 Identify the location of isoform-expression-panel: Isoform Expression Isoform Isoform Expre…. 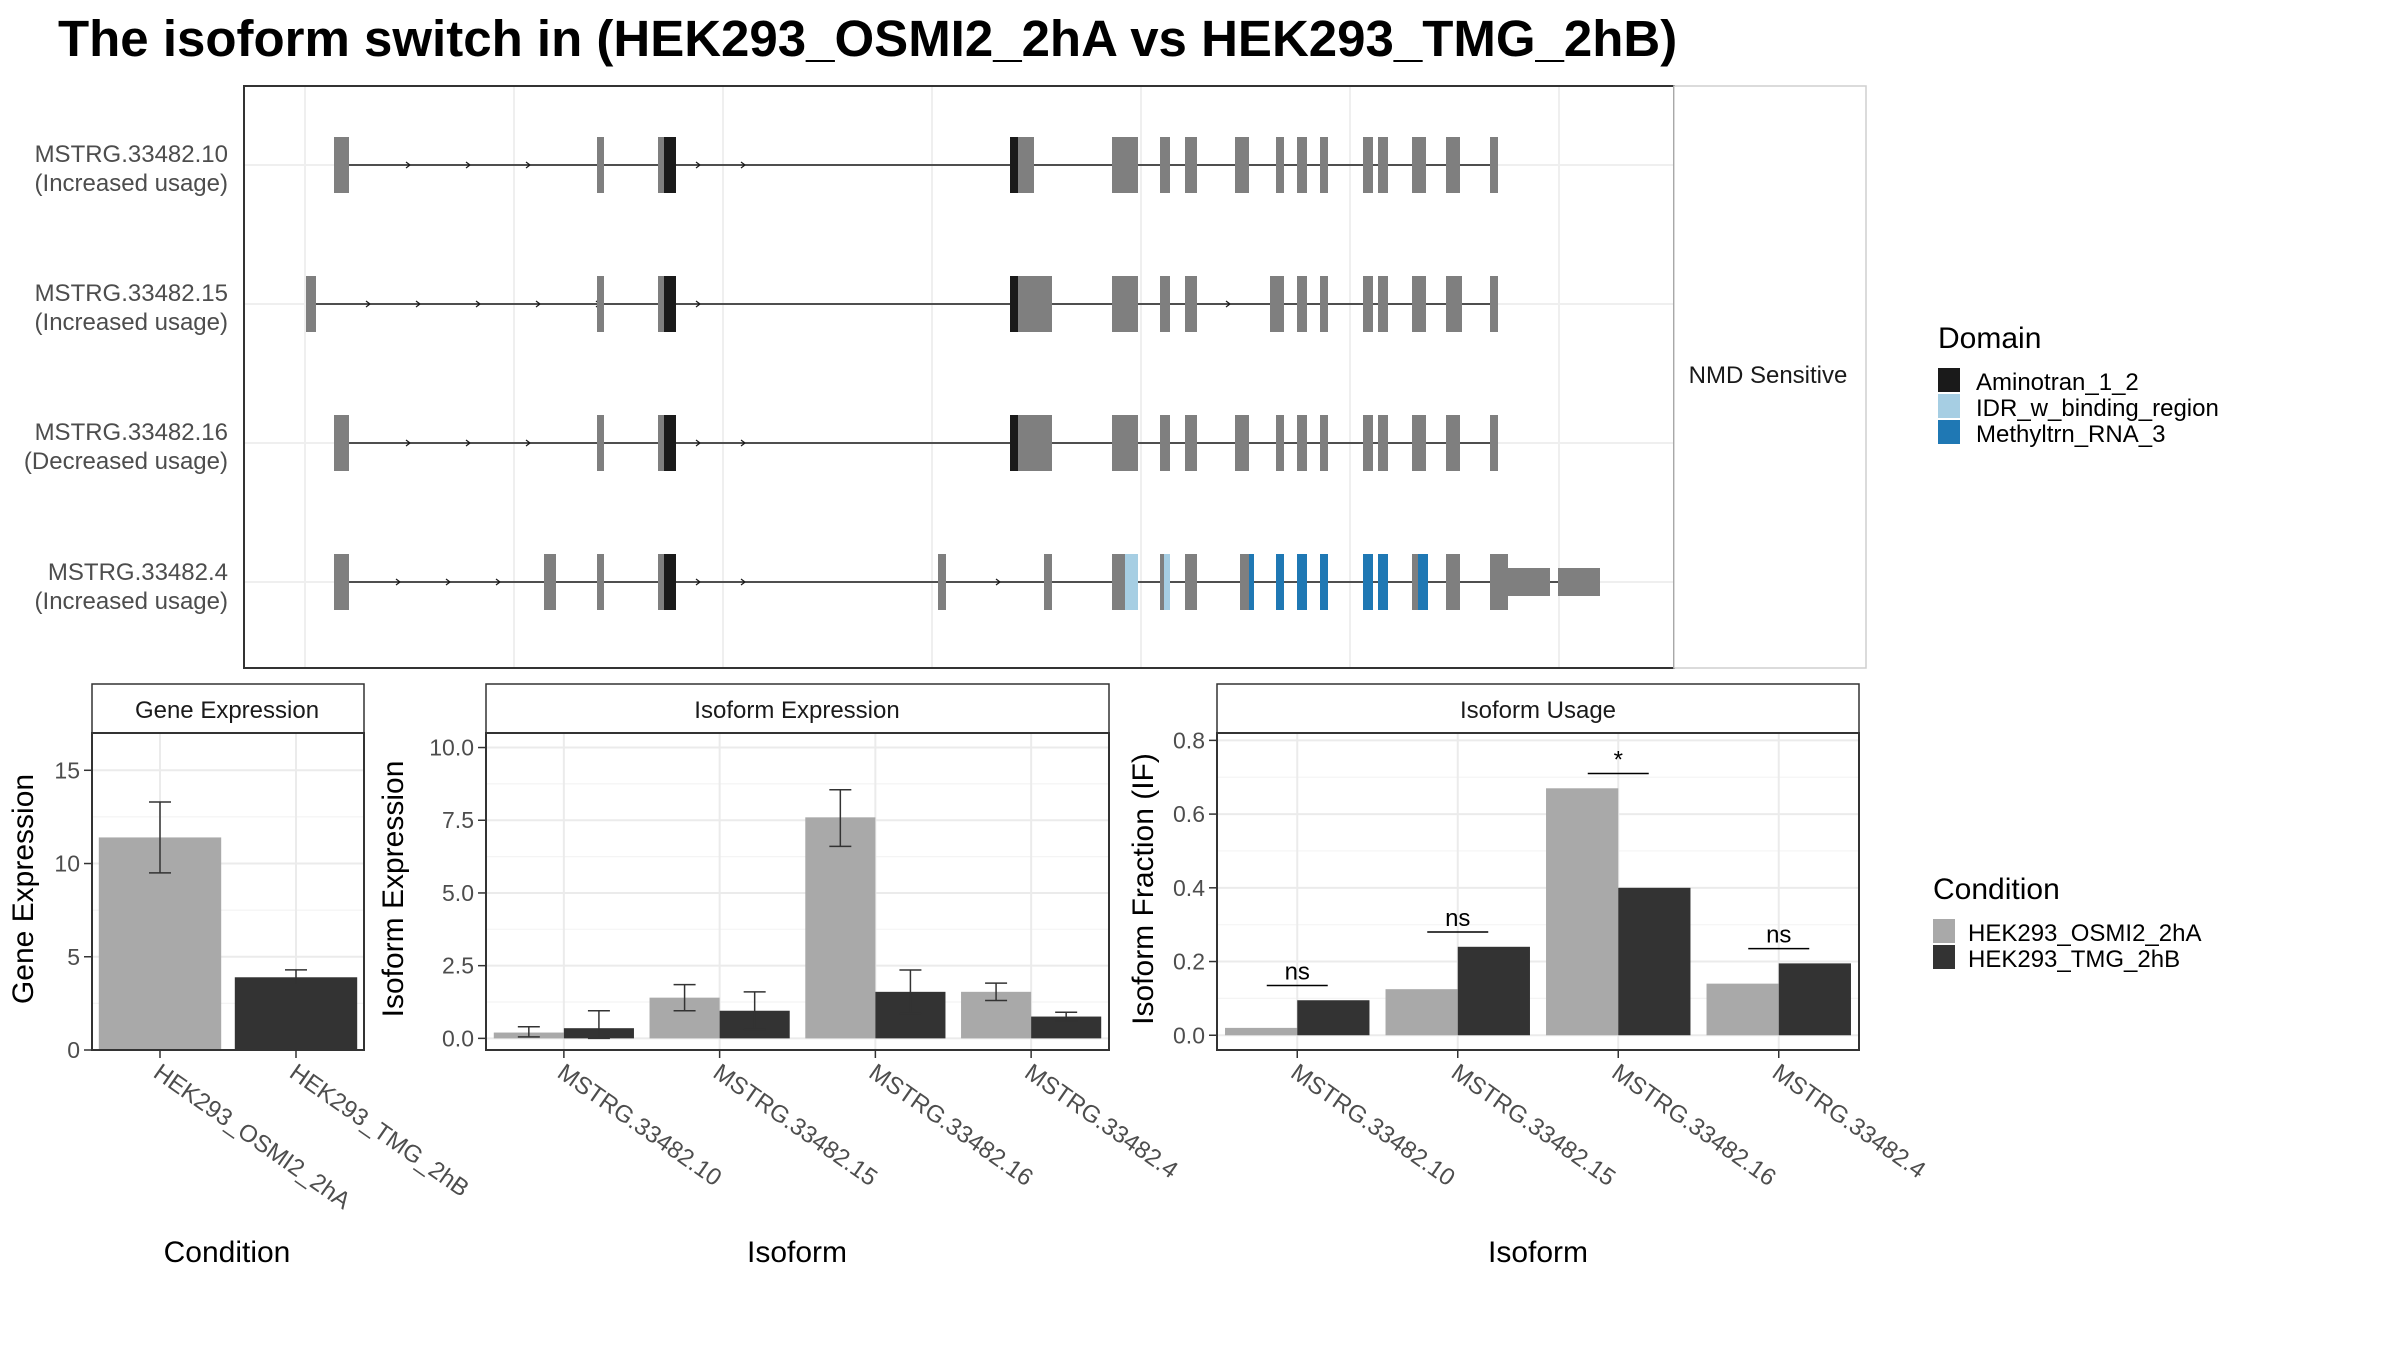
(780, 976).